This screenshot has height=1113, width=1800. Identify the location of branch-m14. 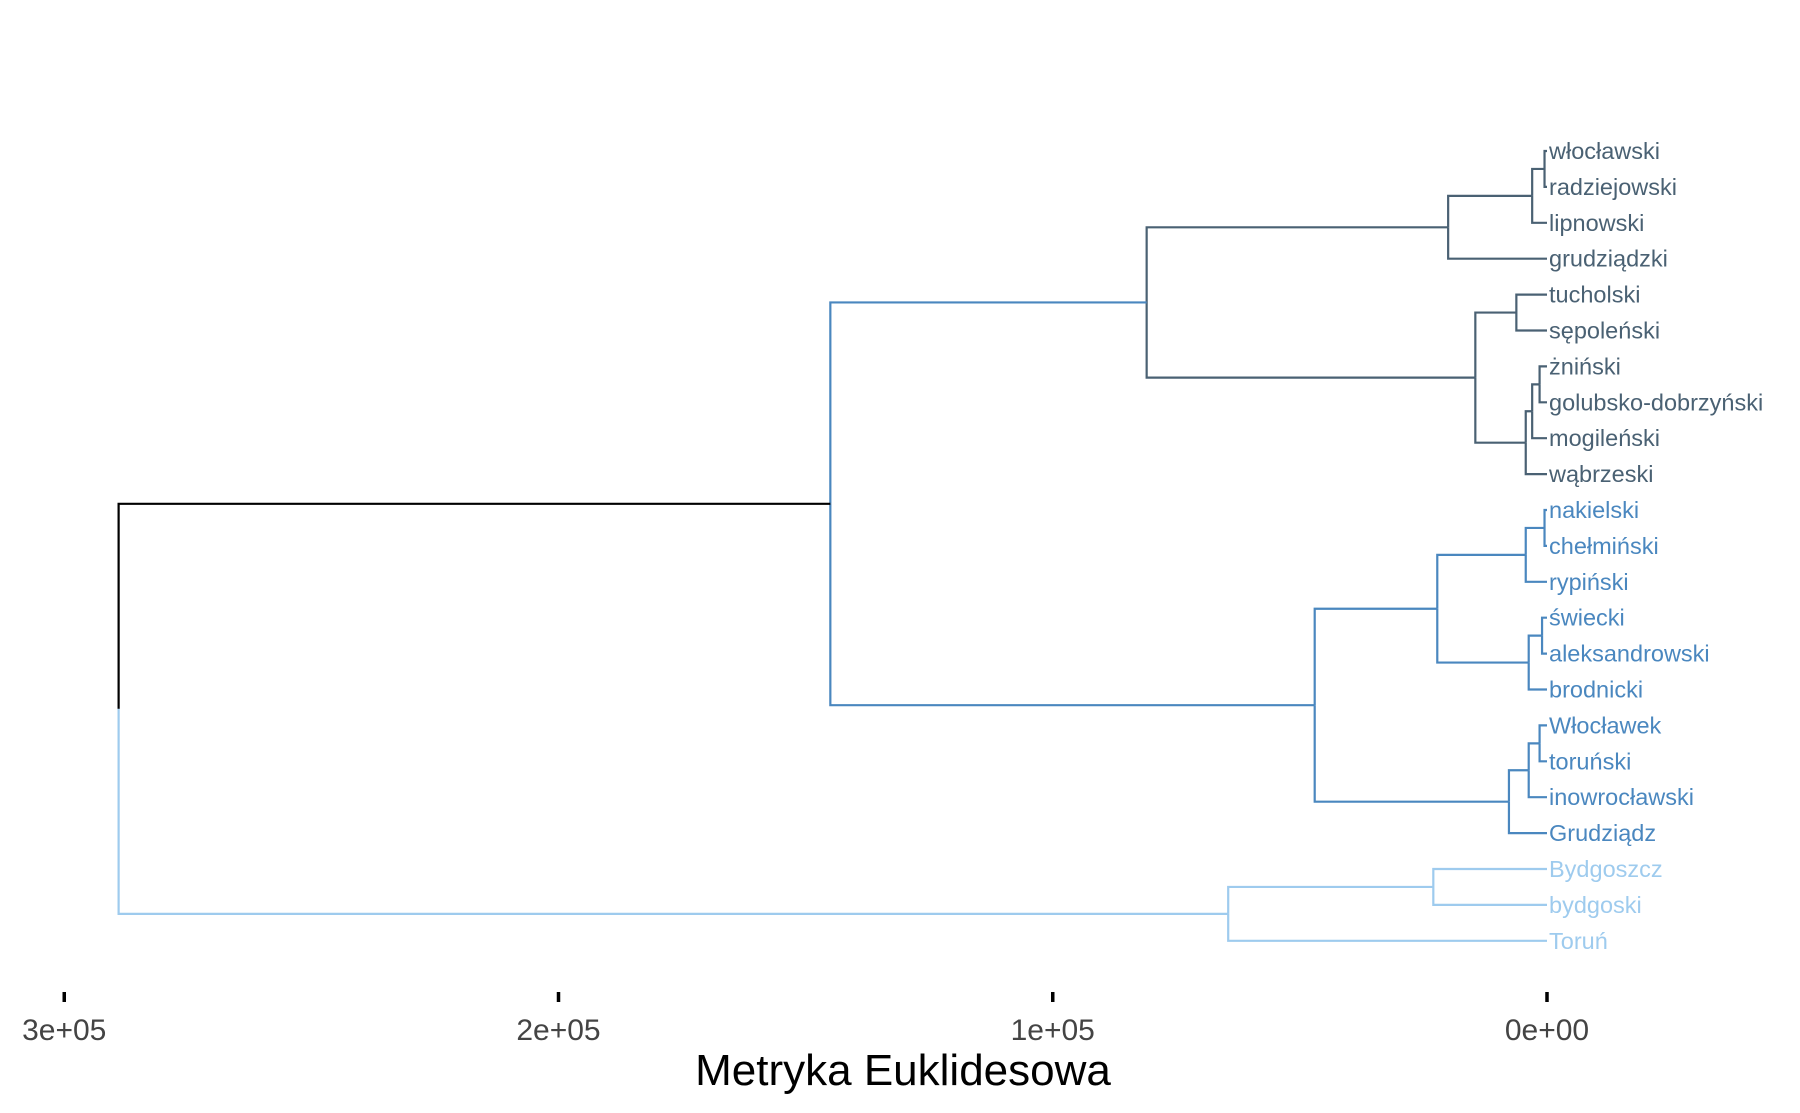
(1482, 608).